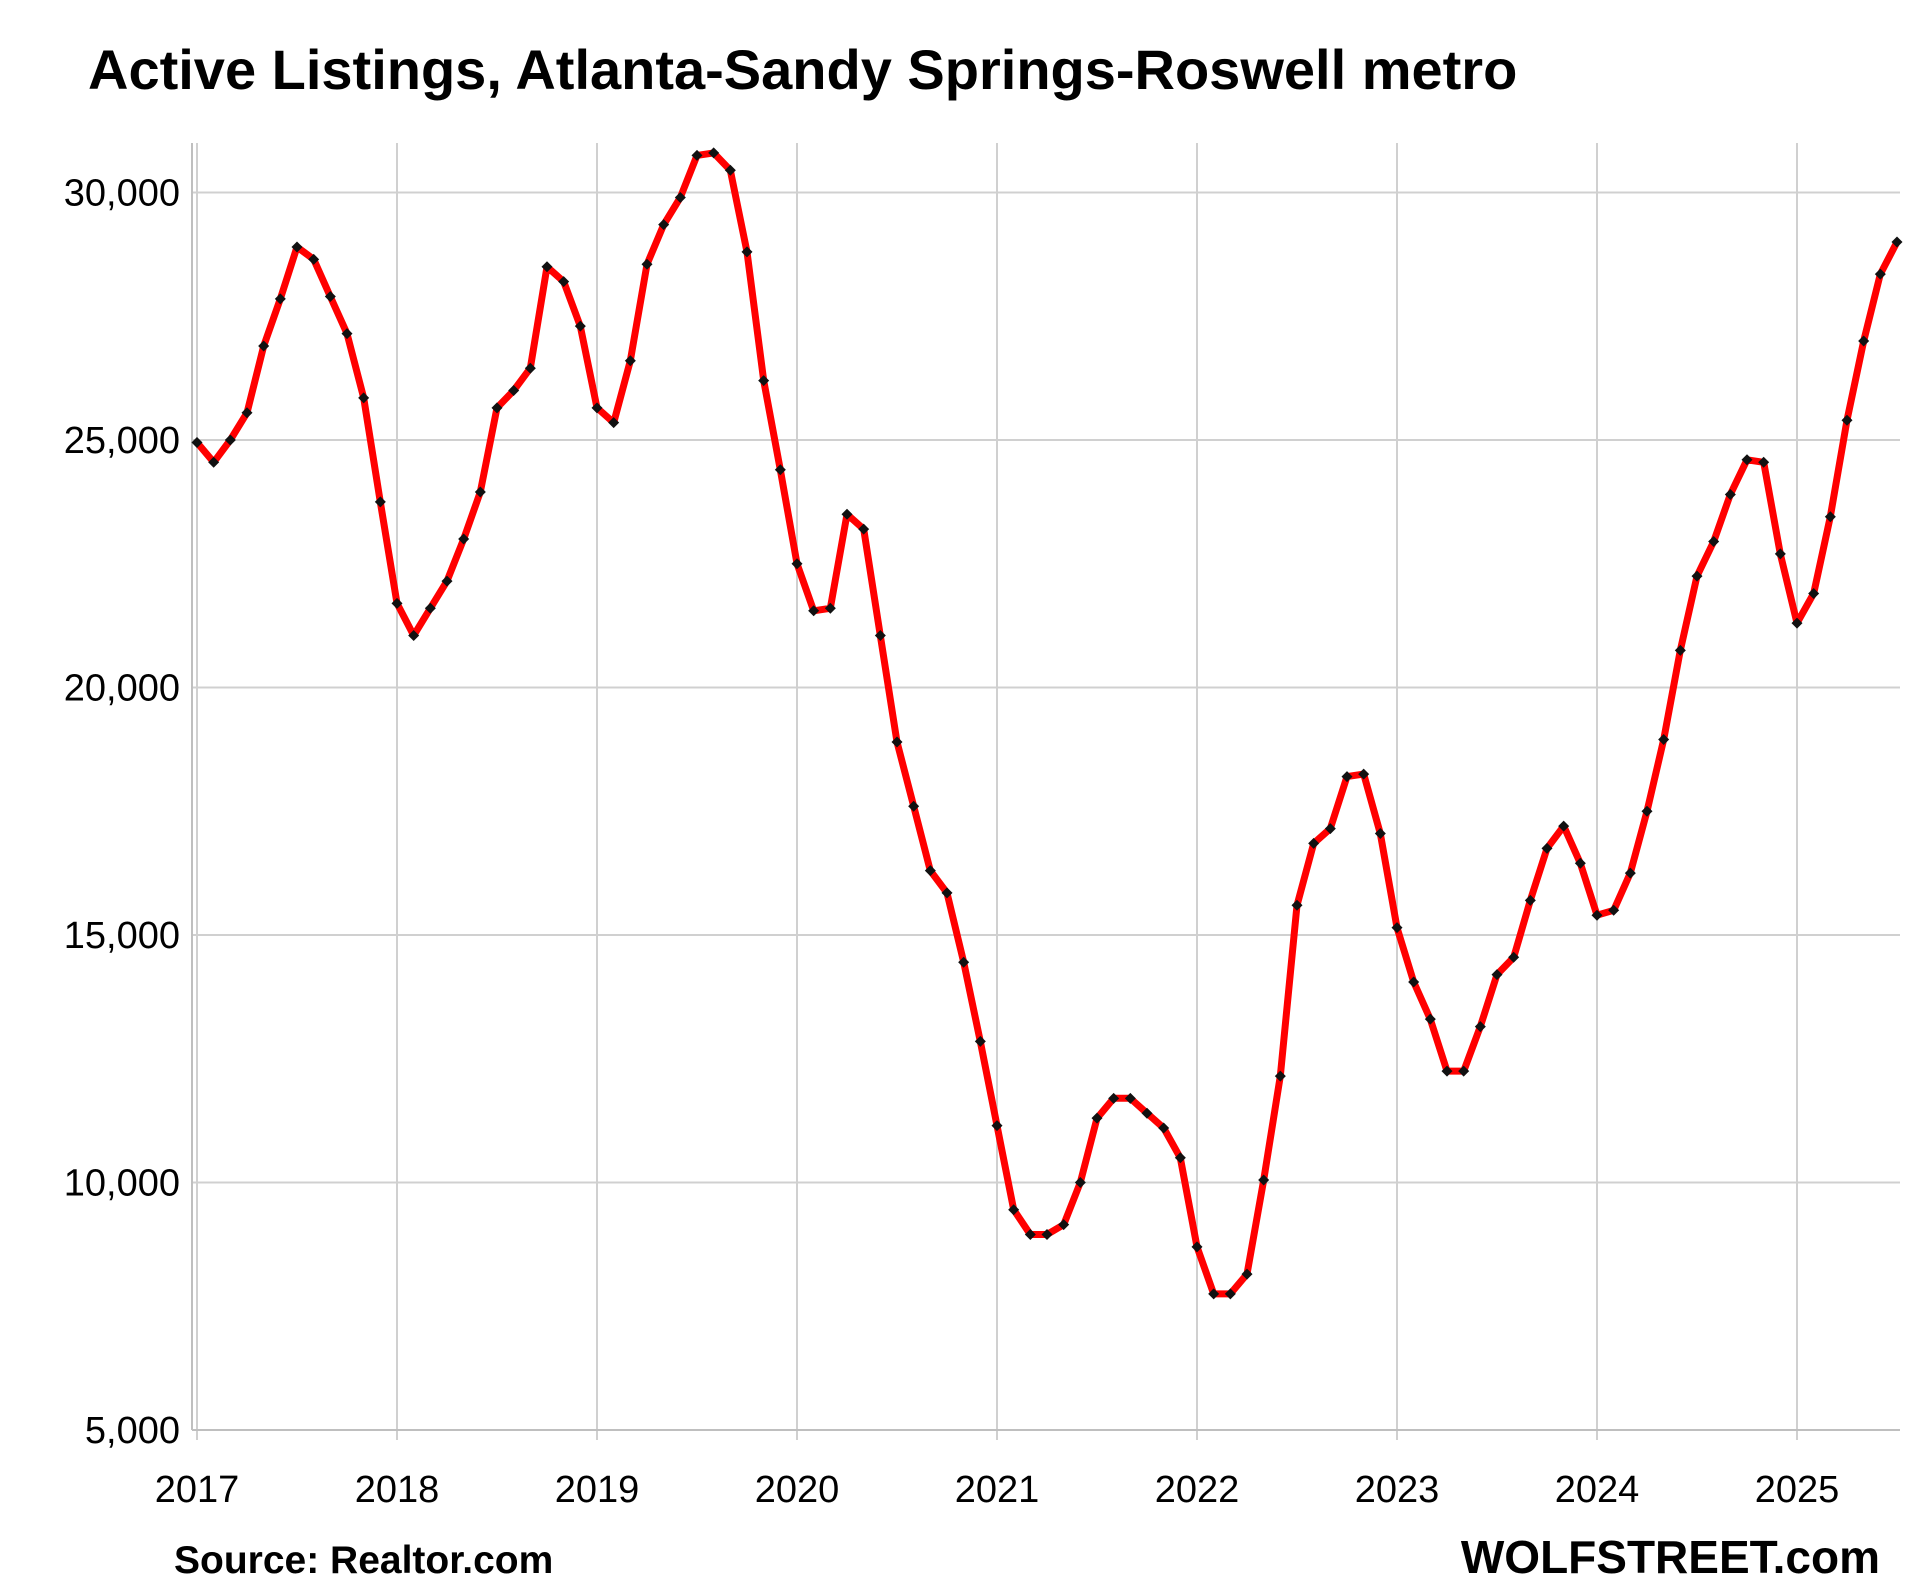 This screenshot has height=1594, width=1915. Describe the element at coordinates (122, 689) in the screenshot. I see `y-tick-label: 20,000` at that location.